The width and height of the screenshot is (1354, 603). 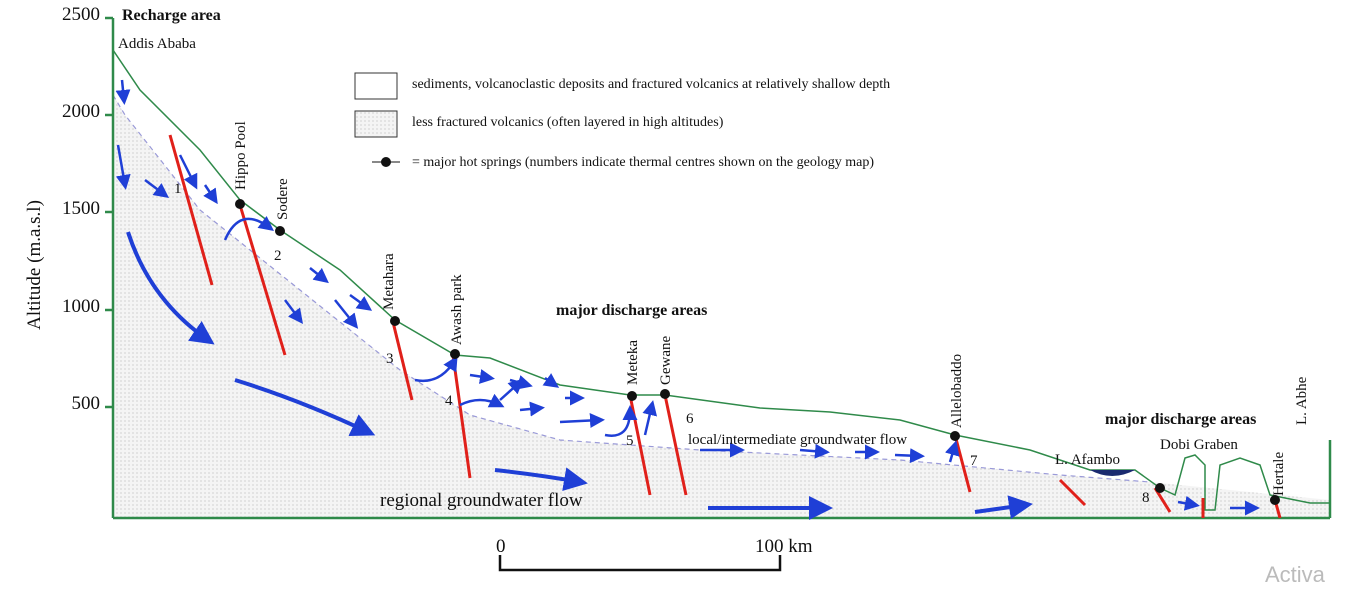 I want to click on centre-number: 2, so click(x=278, y=256).